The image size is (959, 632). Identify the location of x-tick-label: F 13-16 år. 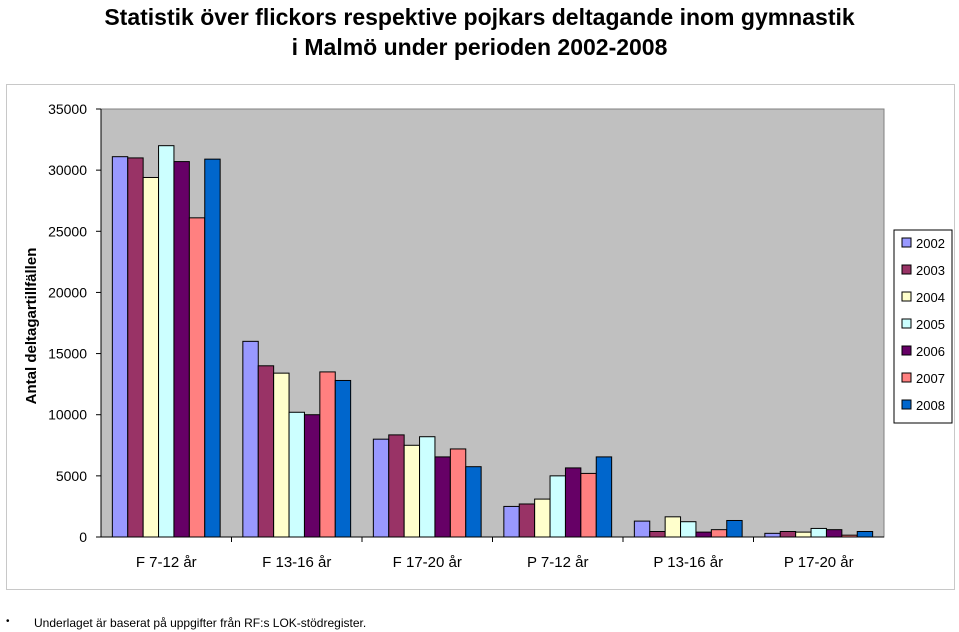
(296, 562).